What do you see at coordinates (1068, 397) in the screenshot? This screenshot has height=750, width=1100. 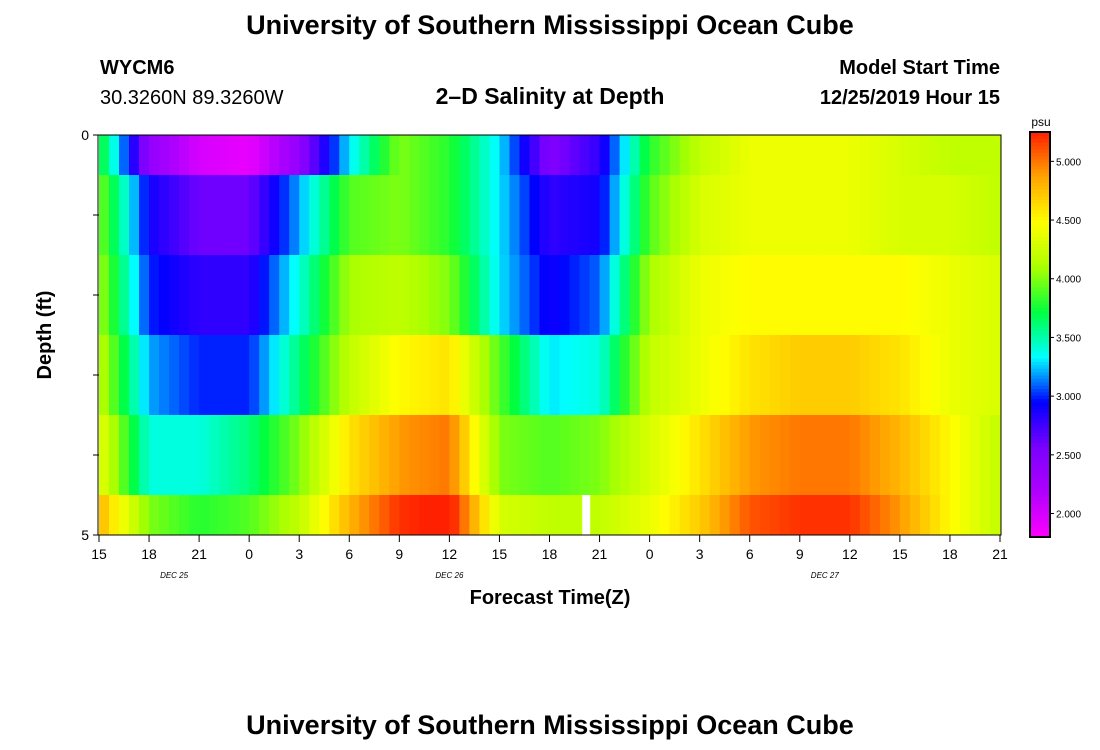 I see `colorbar-tick-label: 3.000` at bounding box center [1068, 397].